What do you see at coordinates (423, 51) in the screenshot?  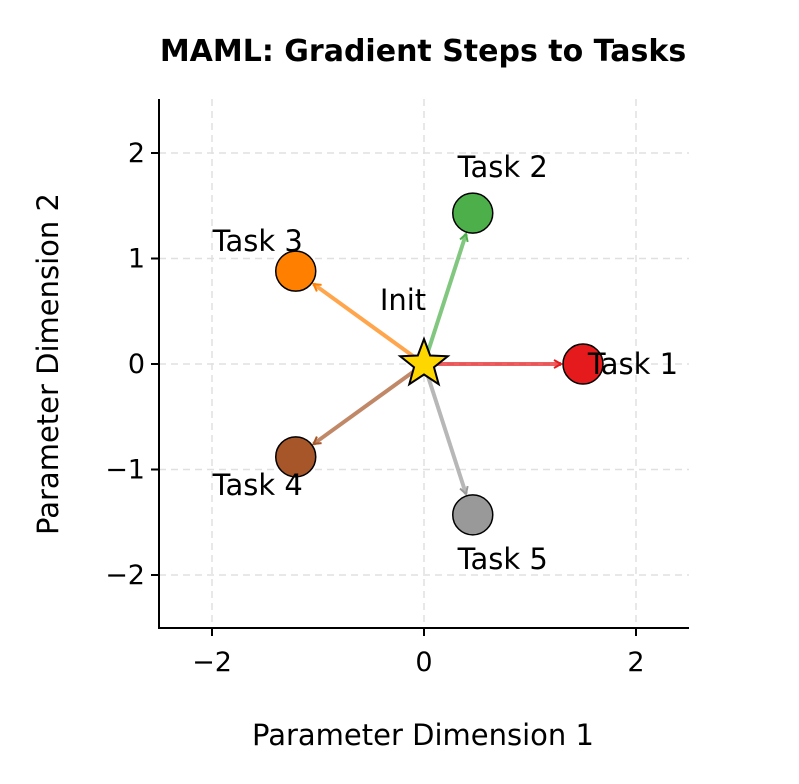 I see `chart-title: MAML: Gradient Steps to Tasks` at bounding box center [423, 51].